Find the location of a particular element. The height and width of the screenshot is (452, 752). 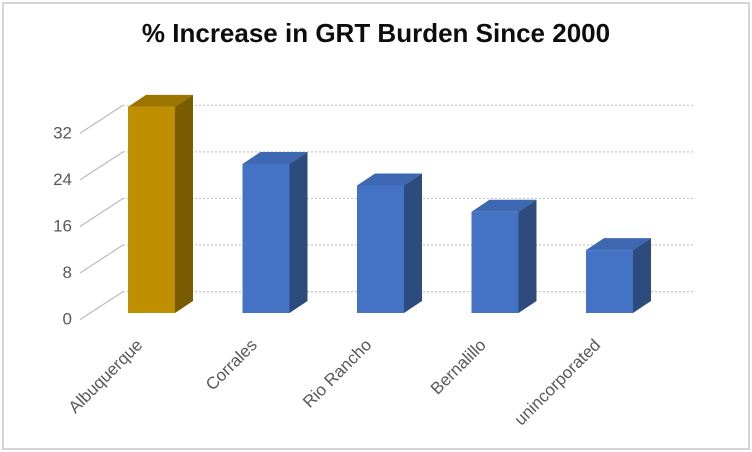

y-tick-label: 8 is located at coordinates (67, 272).